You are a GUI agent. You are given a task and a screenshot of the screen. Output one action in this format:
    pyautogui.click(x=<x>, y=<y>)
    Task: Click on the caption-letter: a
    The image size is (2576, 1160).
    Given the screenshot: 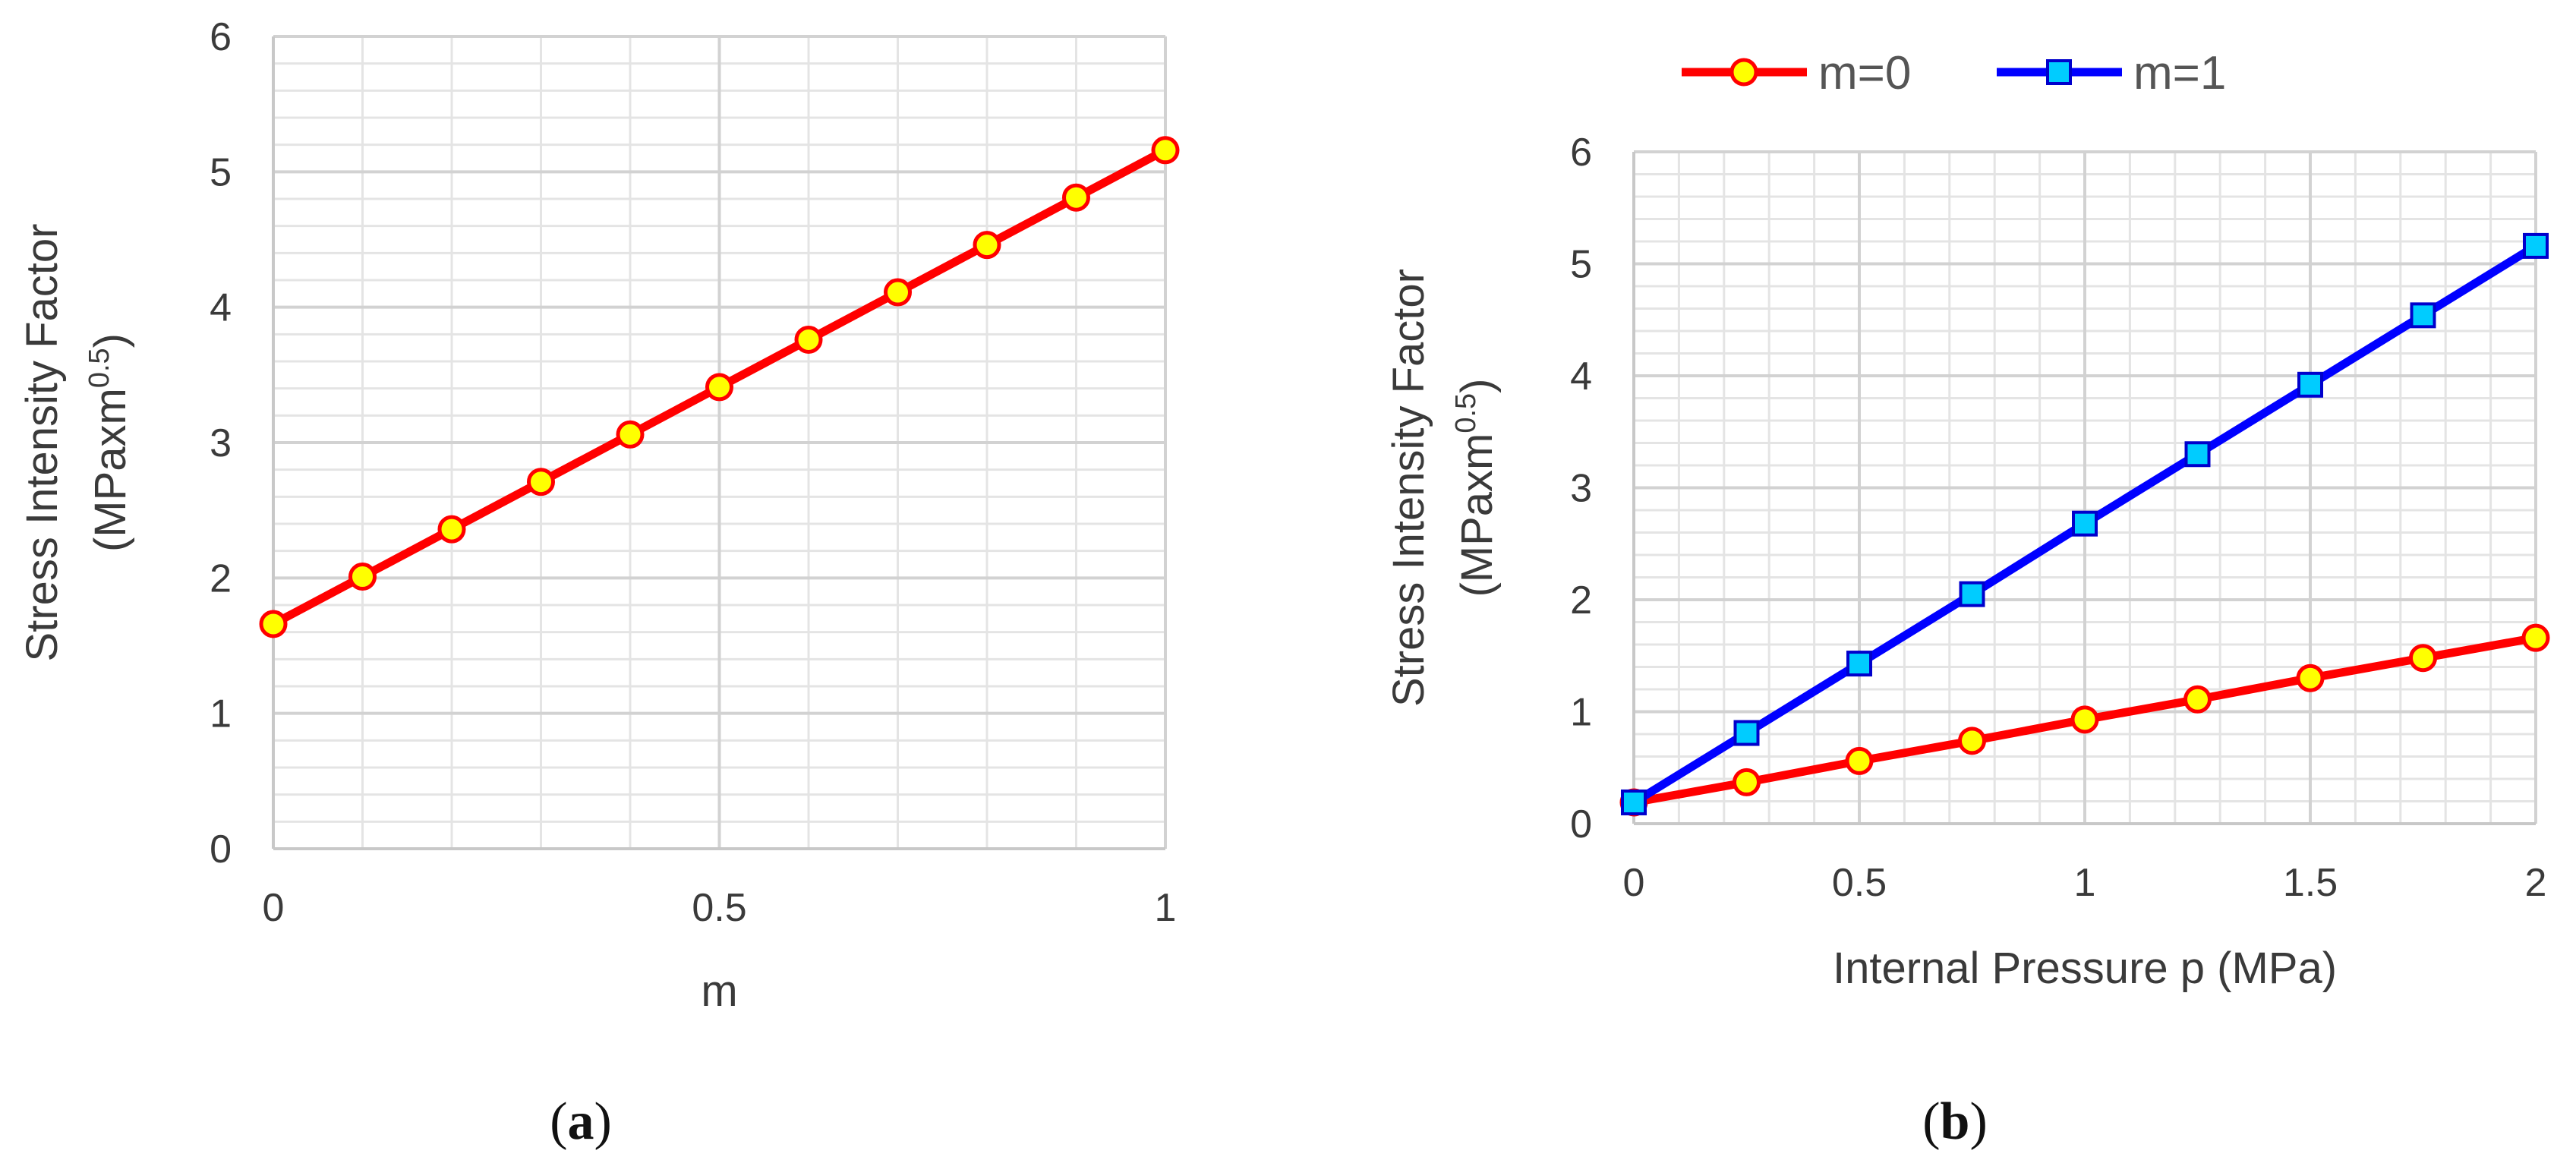 What is the action you would take?
    pyautogui.click(x=581, y=1121)
    